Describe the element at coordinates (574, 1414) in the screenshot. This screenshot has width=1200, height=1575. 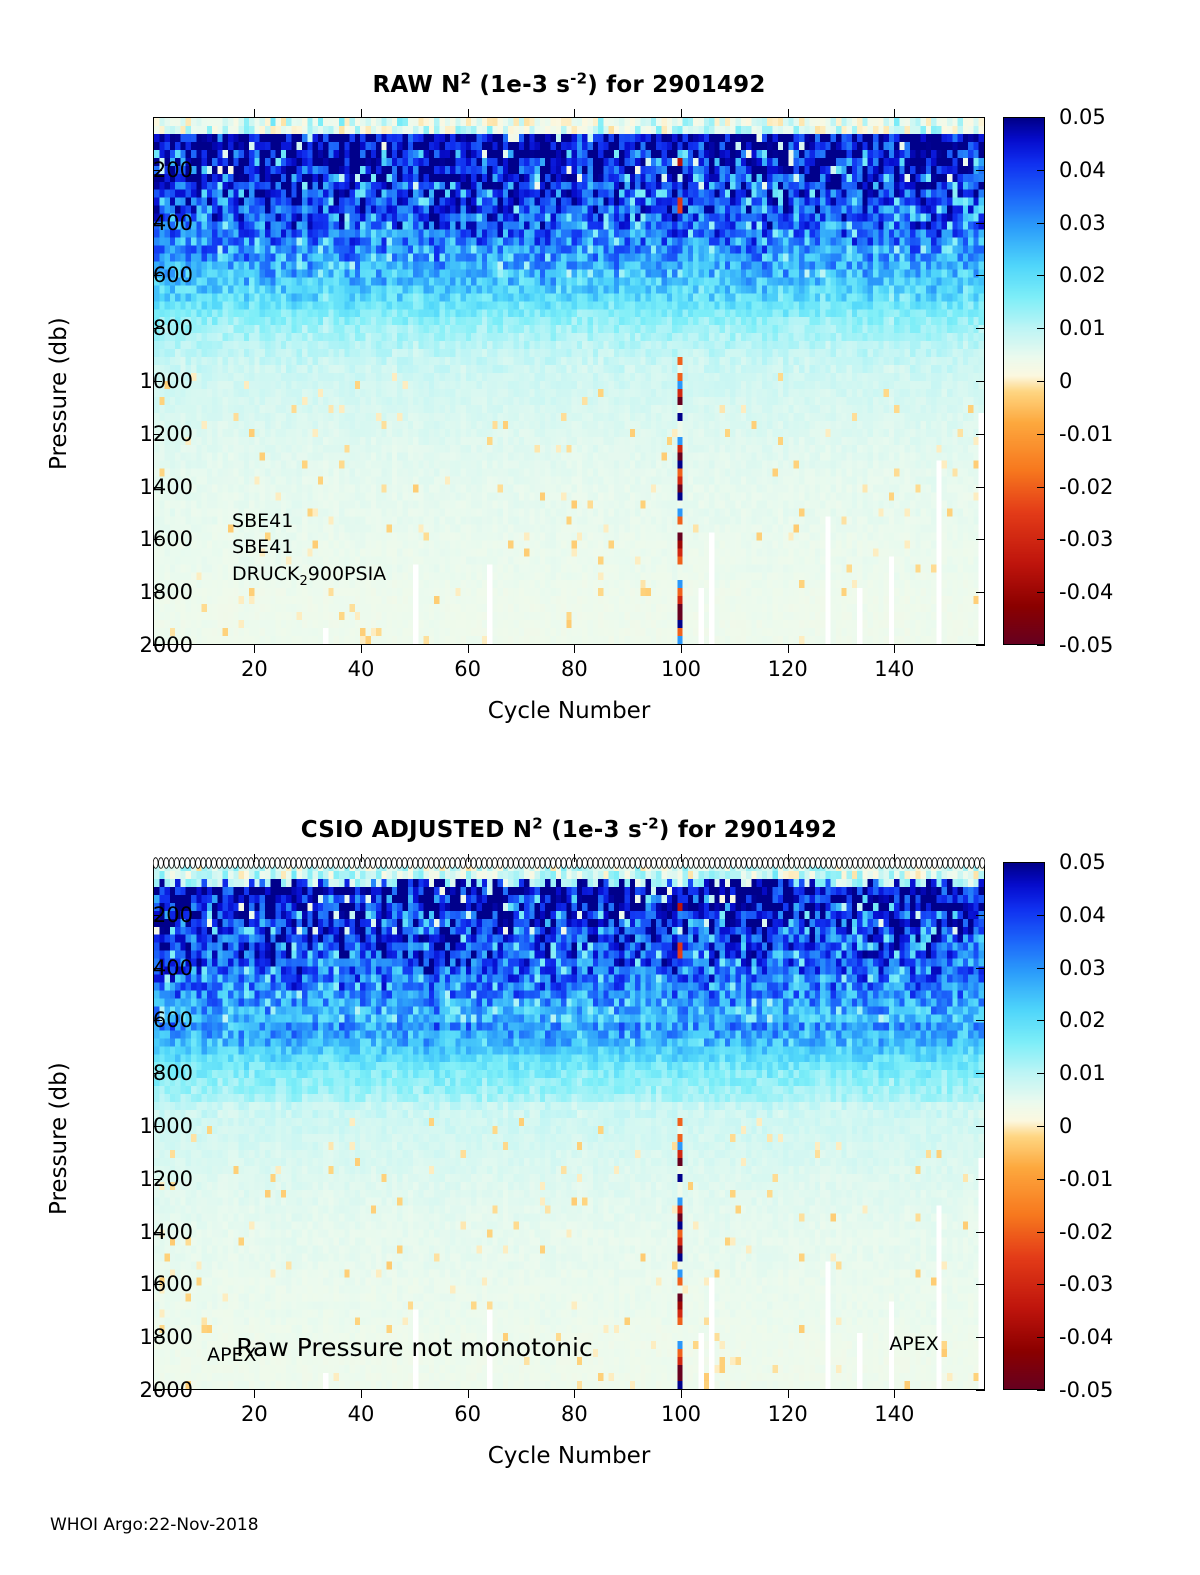
I see `x-tick-label: 80` at that location.